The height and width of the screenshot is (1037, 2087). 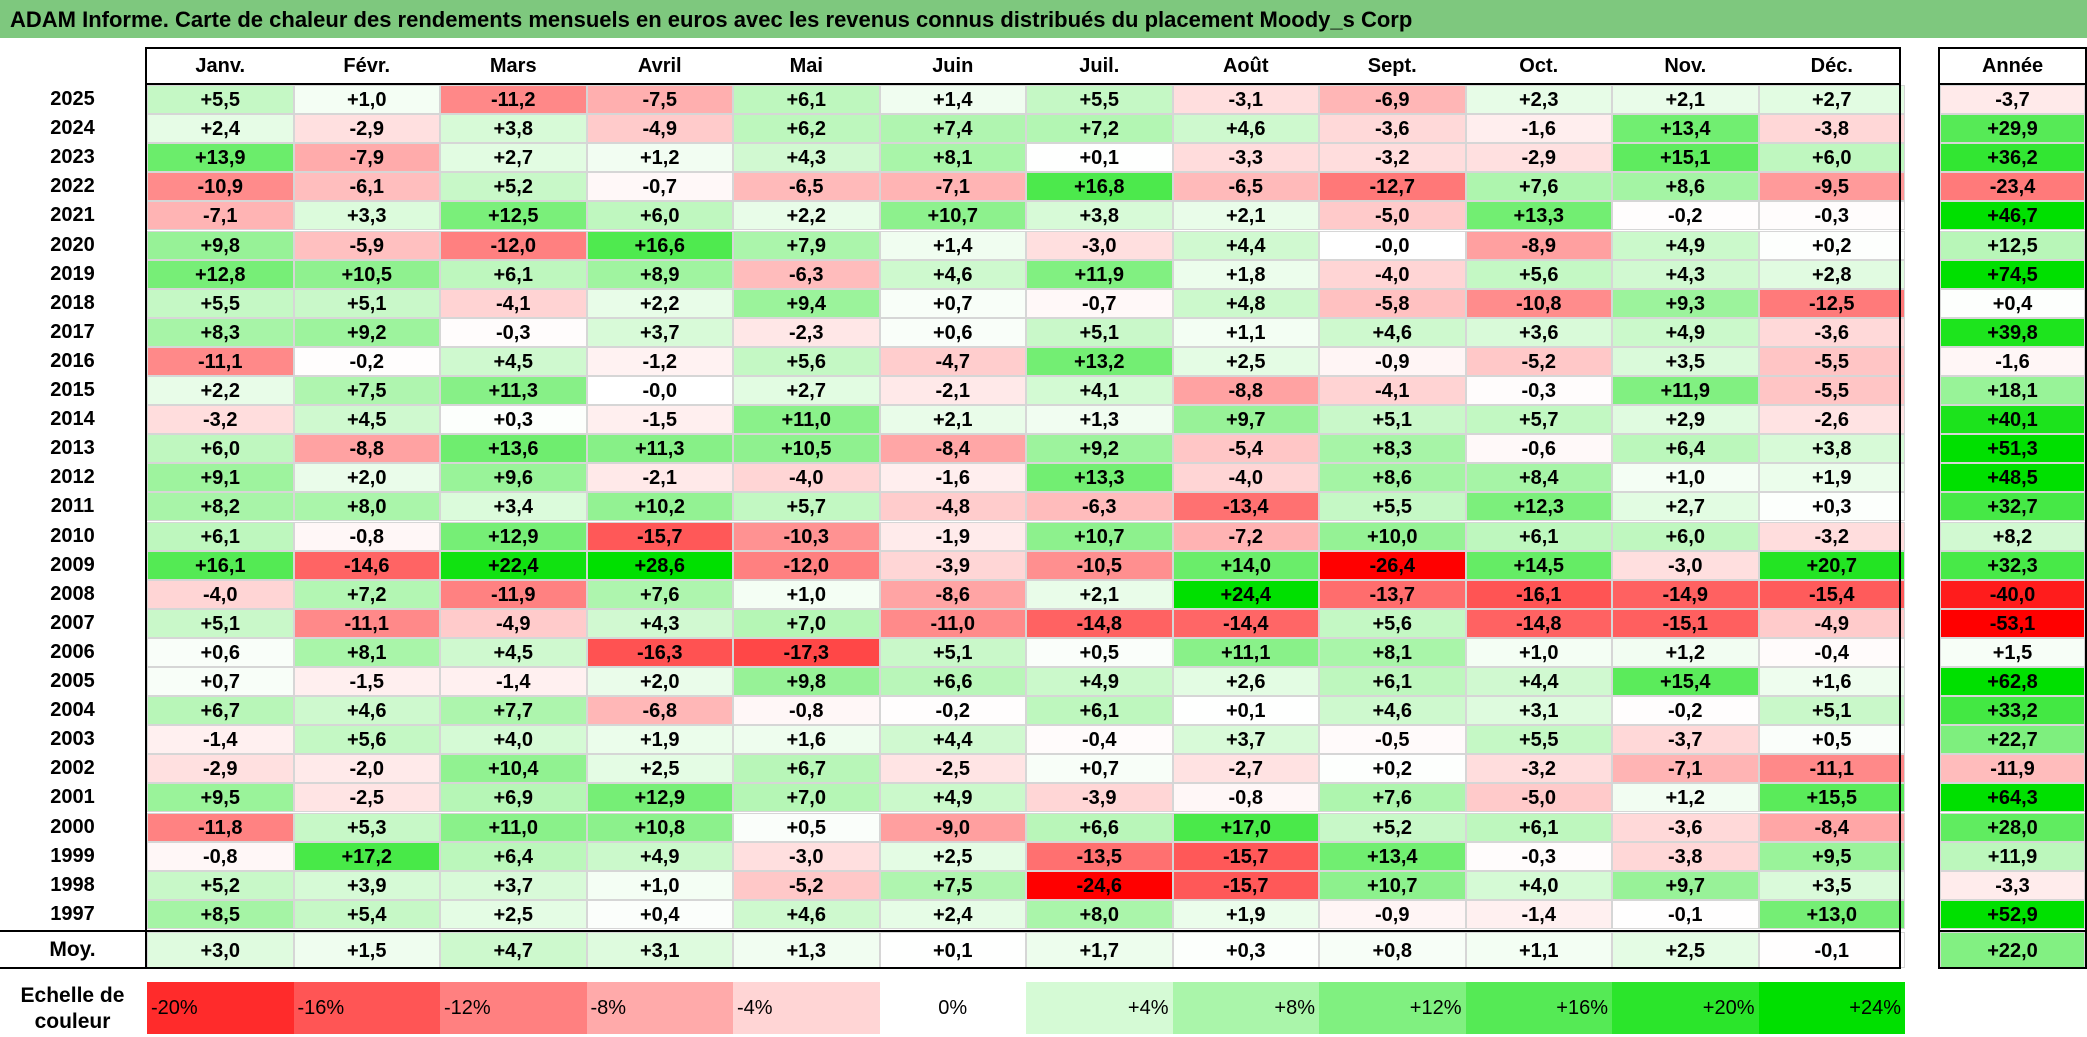 What do you see at coordinates (1392, 565) in the screenshot?
I see `heatmap-cell: -26,4` at bounding box center [1392, 565].